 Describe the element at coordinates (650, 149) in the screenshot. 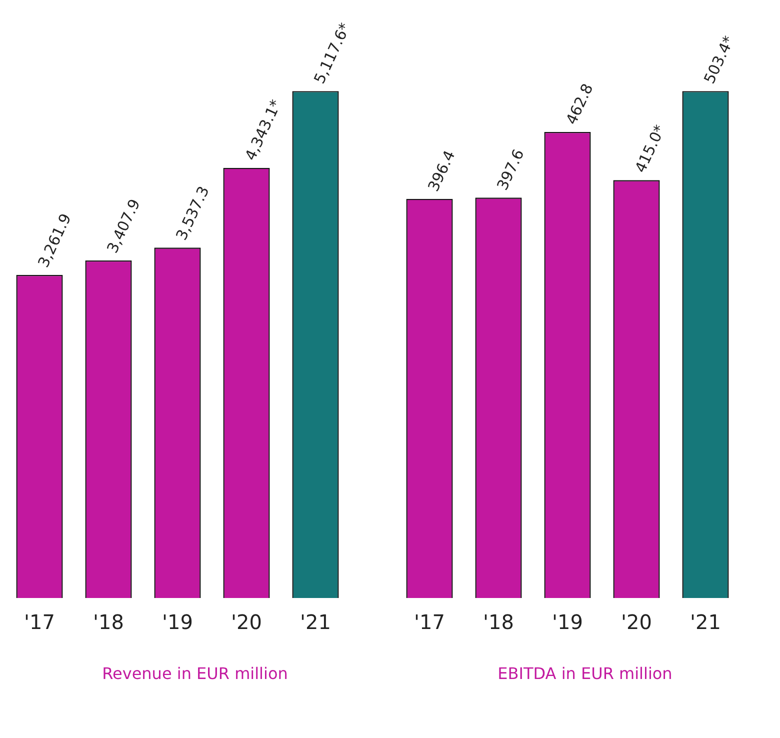

I see `data-label: 415.0*` at that location.